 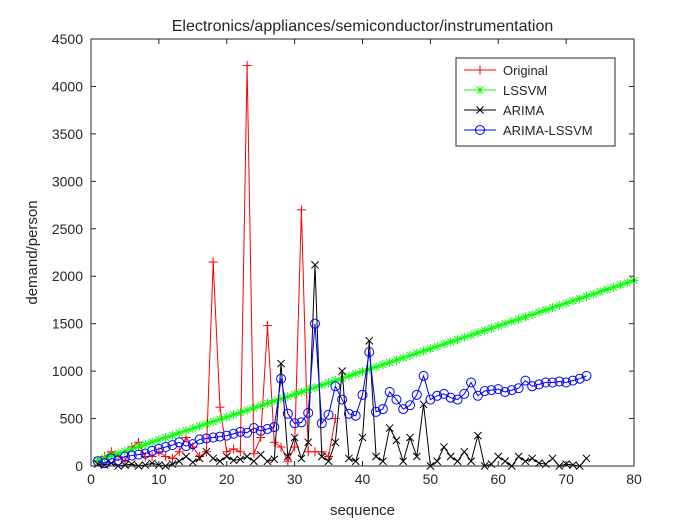 I want to click on y-tick-label: 2500, so click(x=67, y=229).